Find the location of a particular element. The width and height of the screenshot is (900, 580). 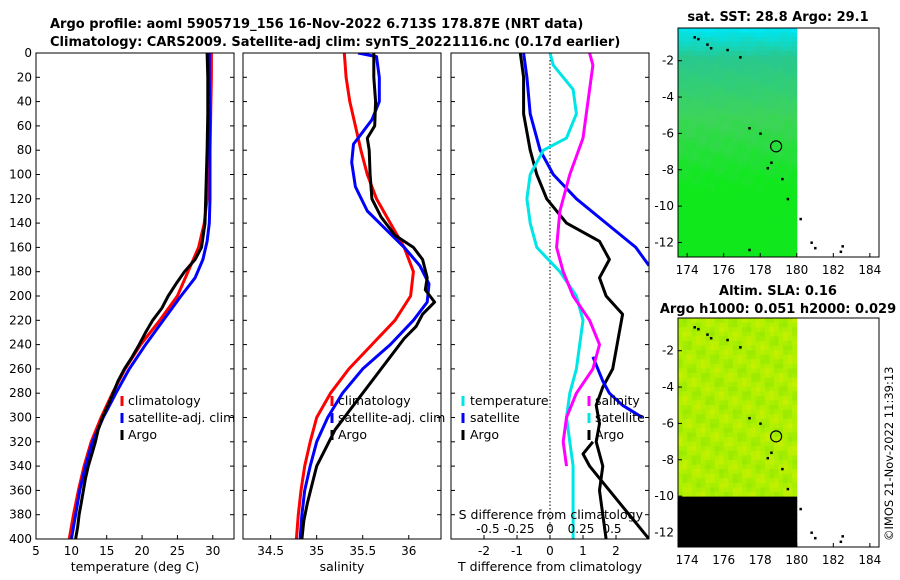

y-tick-label: 380 is located at coordinates (20, 515).